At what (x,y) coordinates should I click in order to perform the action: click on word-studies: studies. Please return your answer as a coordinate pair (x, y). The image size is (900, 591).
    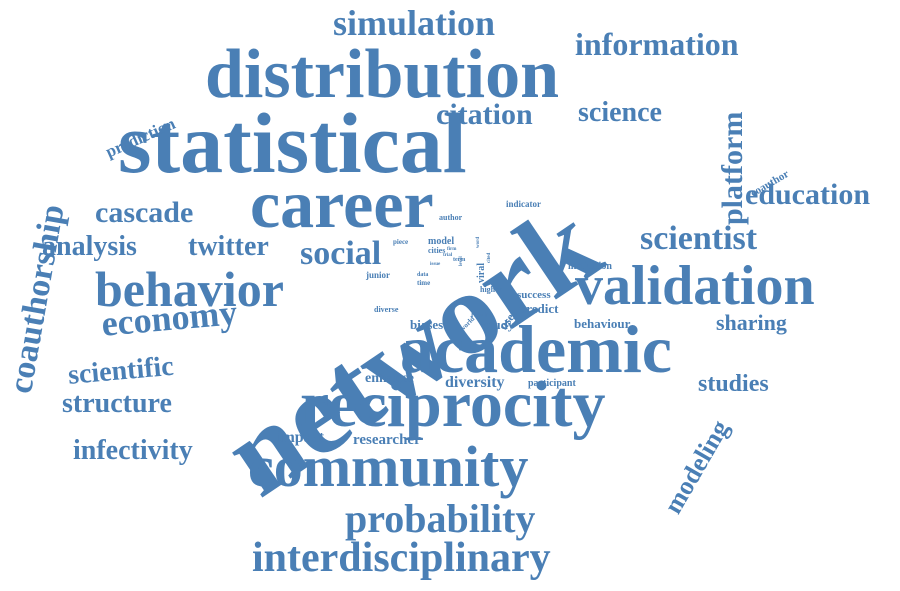
    Looking at the image, I should click on (733, 384).